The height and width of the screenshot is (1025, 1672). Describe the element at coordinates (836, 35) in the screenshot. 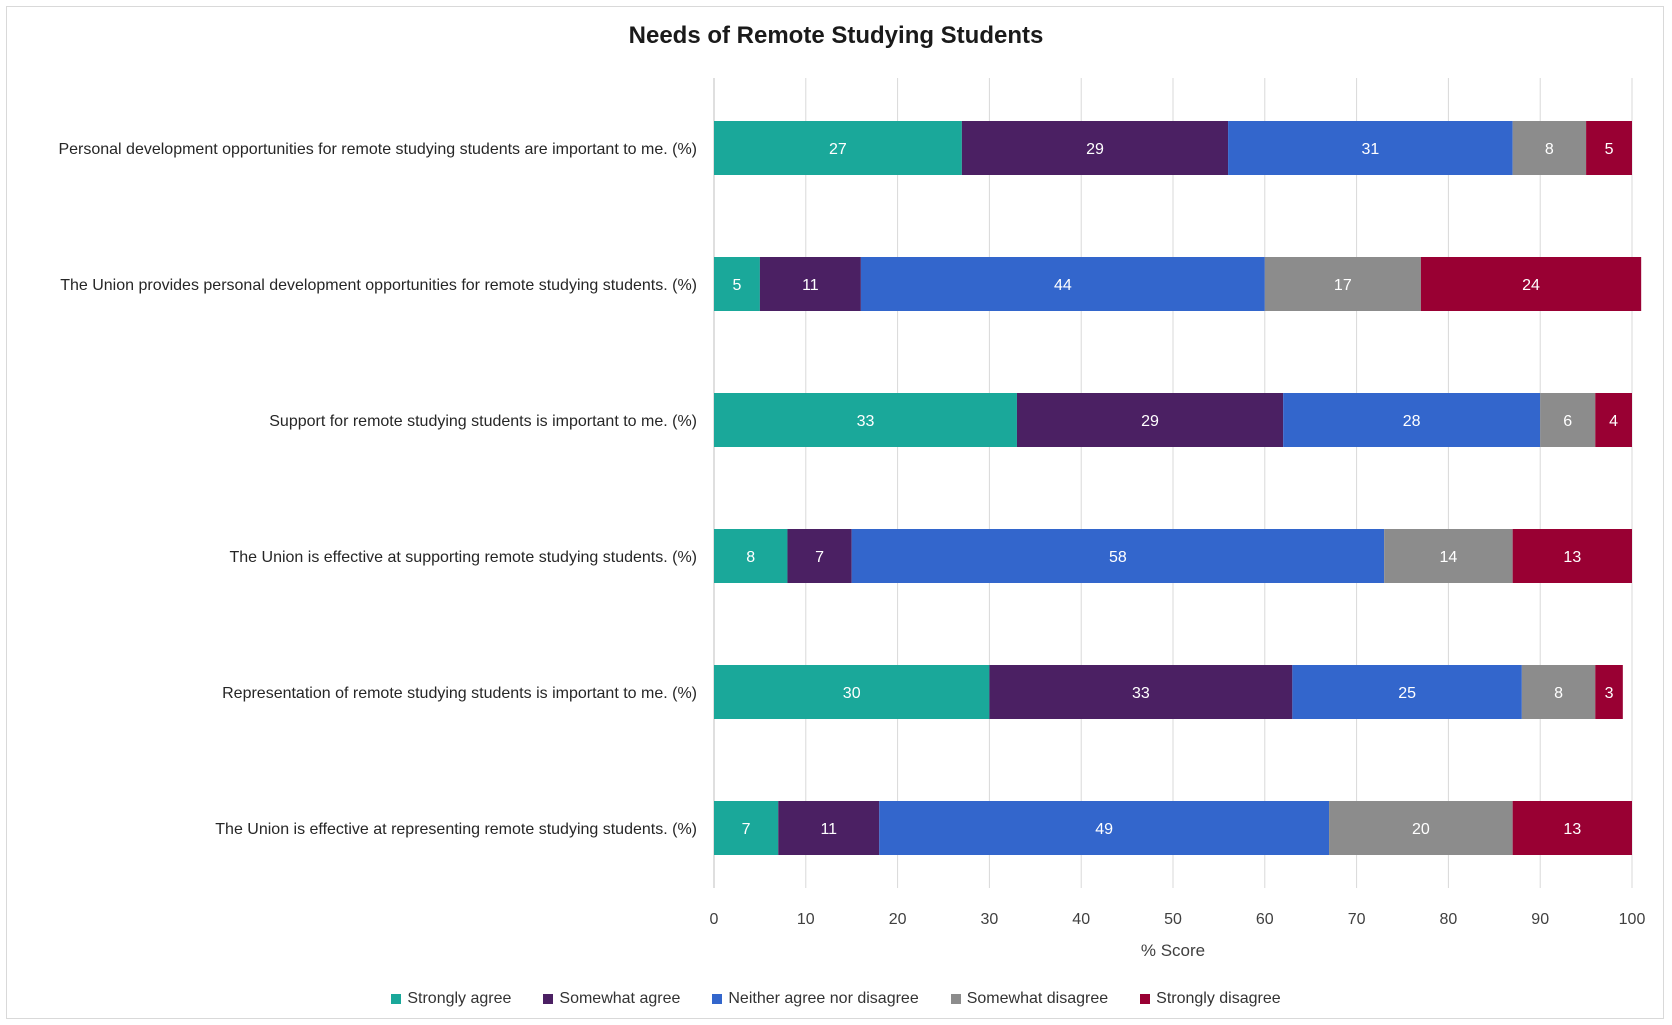

I see `chart-title: Needs of Remote Studying Students` at that location.